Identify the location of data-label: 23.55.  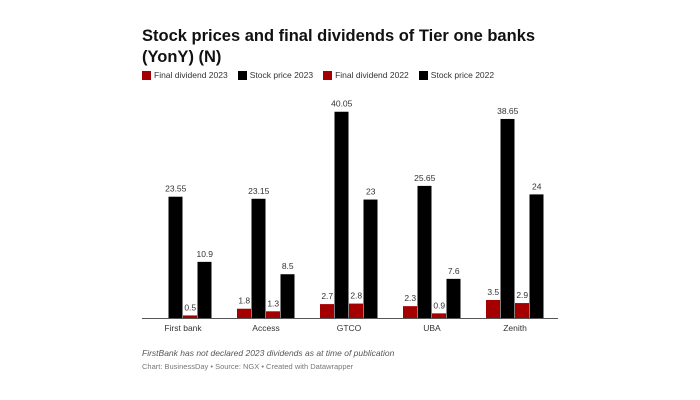
(176, 189).